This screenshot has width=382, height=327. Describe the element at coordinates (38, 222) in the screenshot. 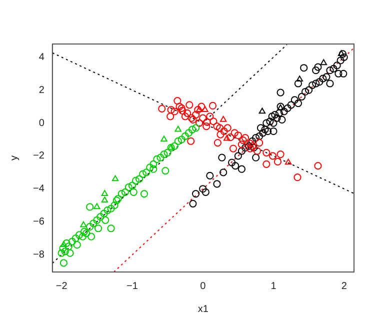

I see `y-tick-label: −6` at that location.